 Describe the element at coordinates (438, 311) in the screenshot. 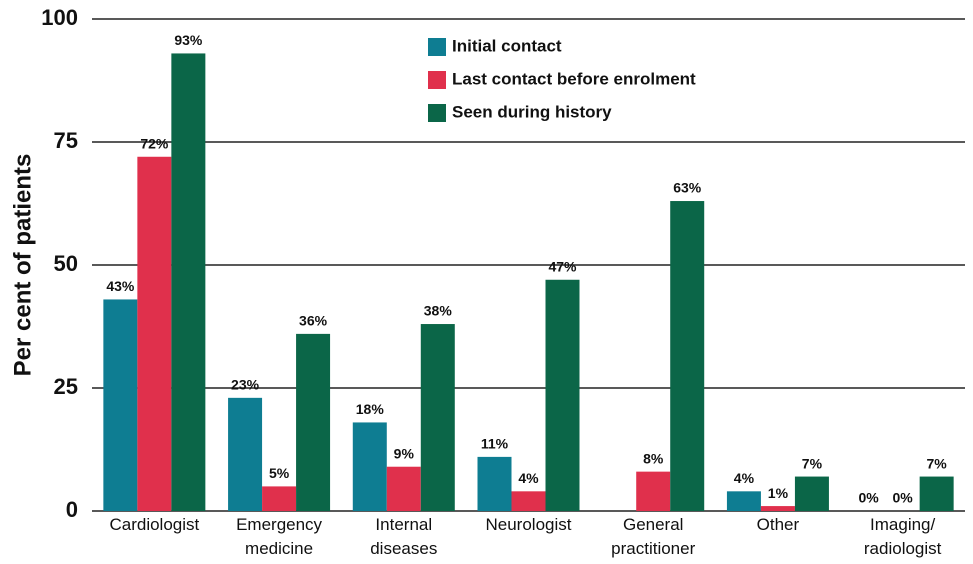

I see `value-label: 38%` at that location.